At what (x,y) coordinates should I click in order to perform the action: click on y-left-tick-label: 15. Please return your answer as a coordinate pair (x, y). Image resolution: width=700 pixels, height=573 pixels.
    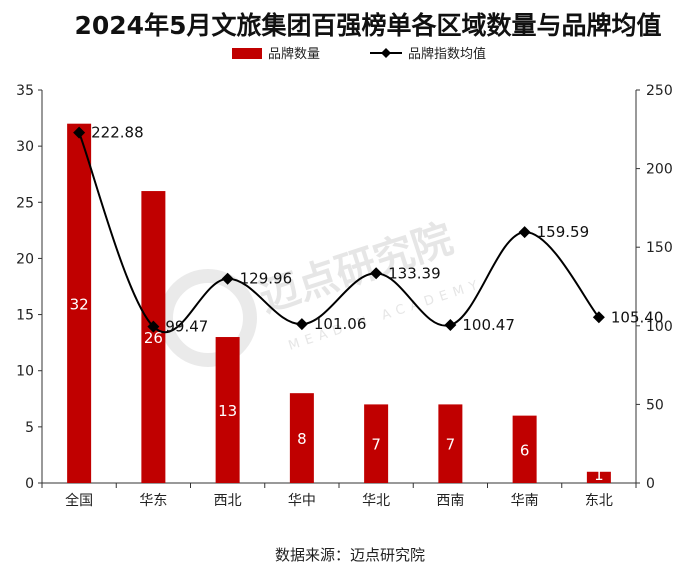
    Looking at the image, I should click on (25, 316).